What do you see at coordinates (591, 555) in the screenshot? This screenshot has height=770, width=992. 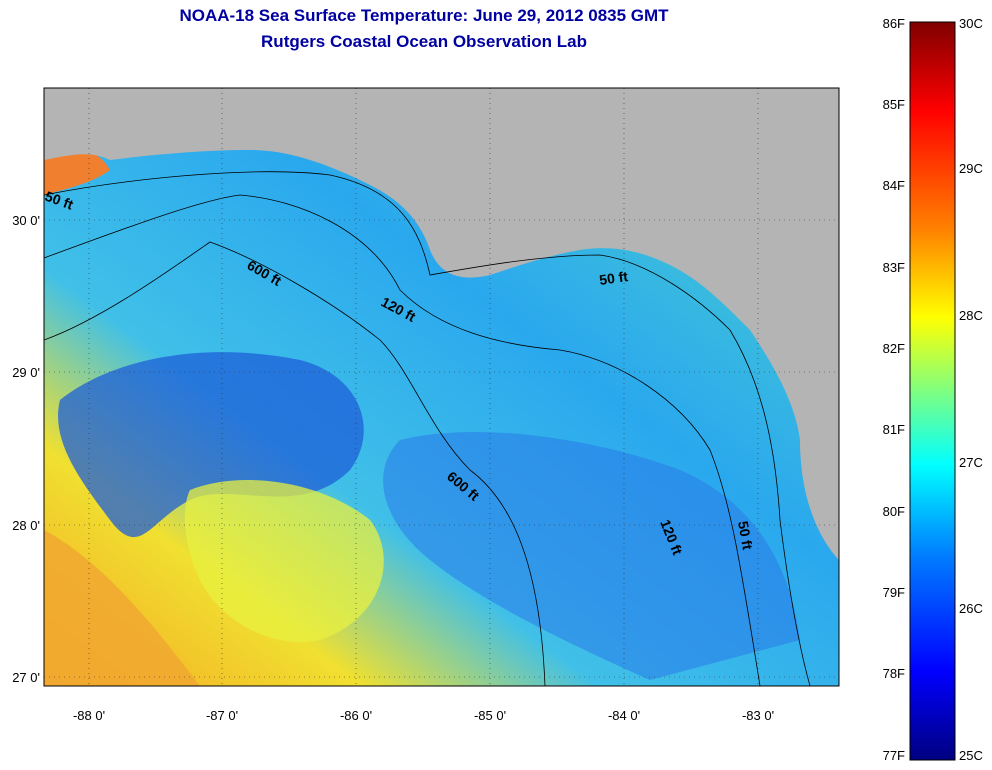 I see `cool-water-region` at bounding box center [591, 555].